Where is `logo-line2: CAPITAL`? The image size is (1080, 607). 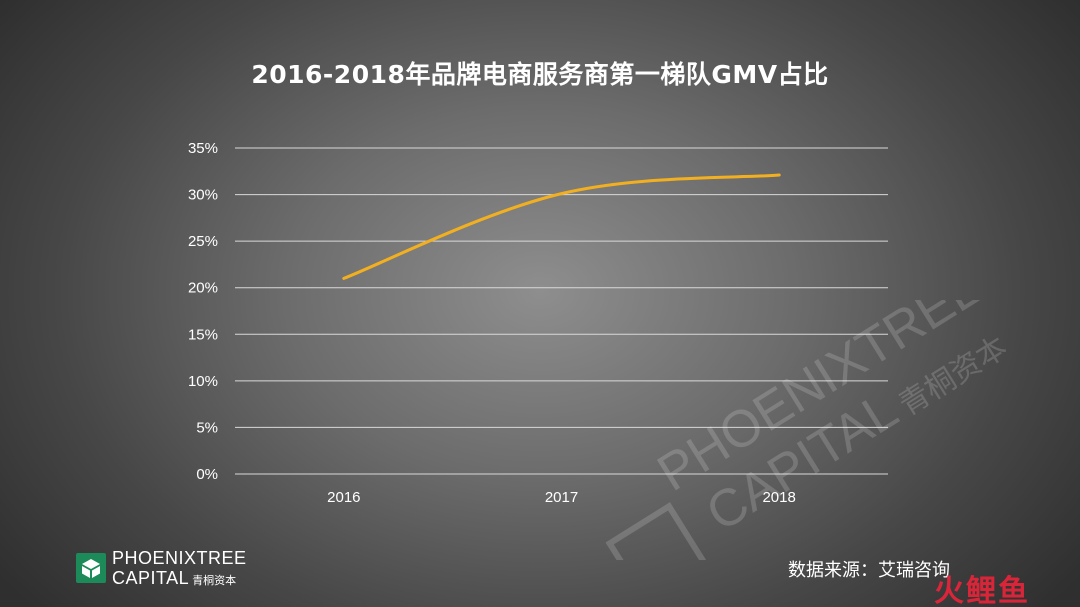 logo-line2: CAPITAL is located at coordinates (151, 578).